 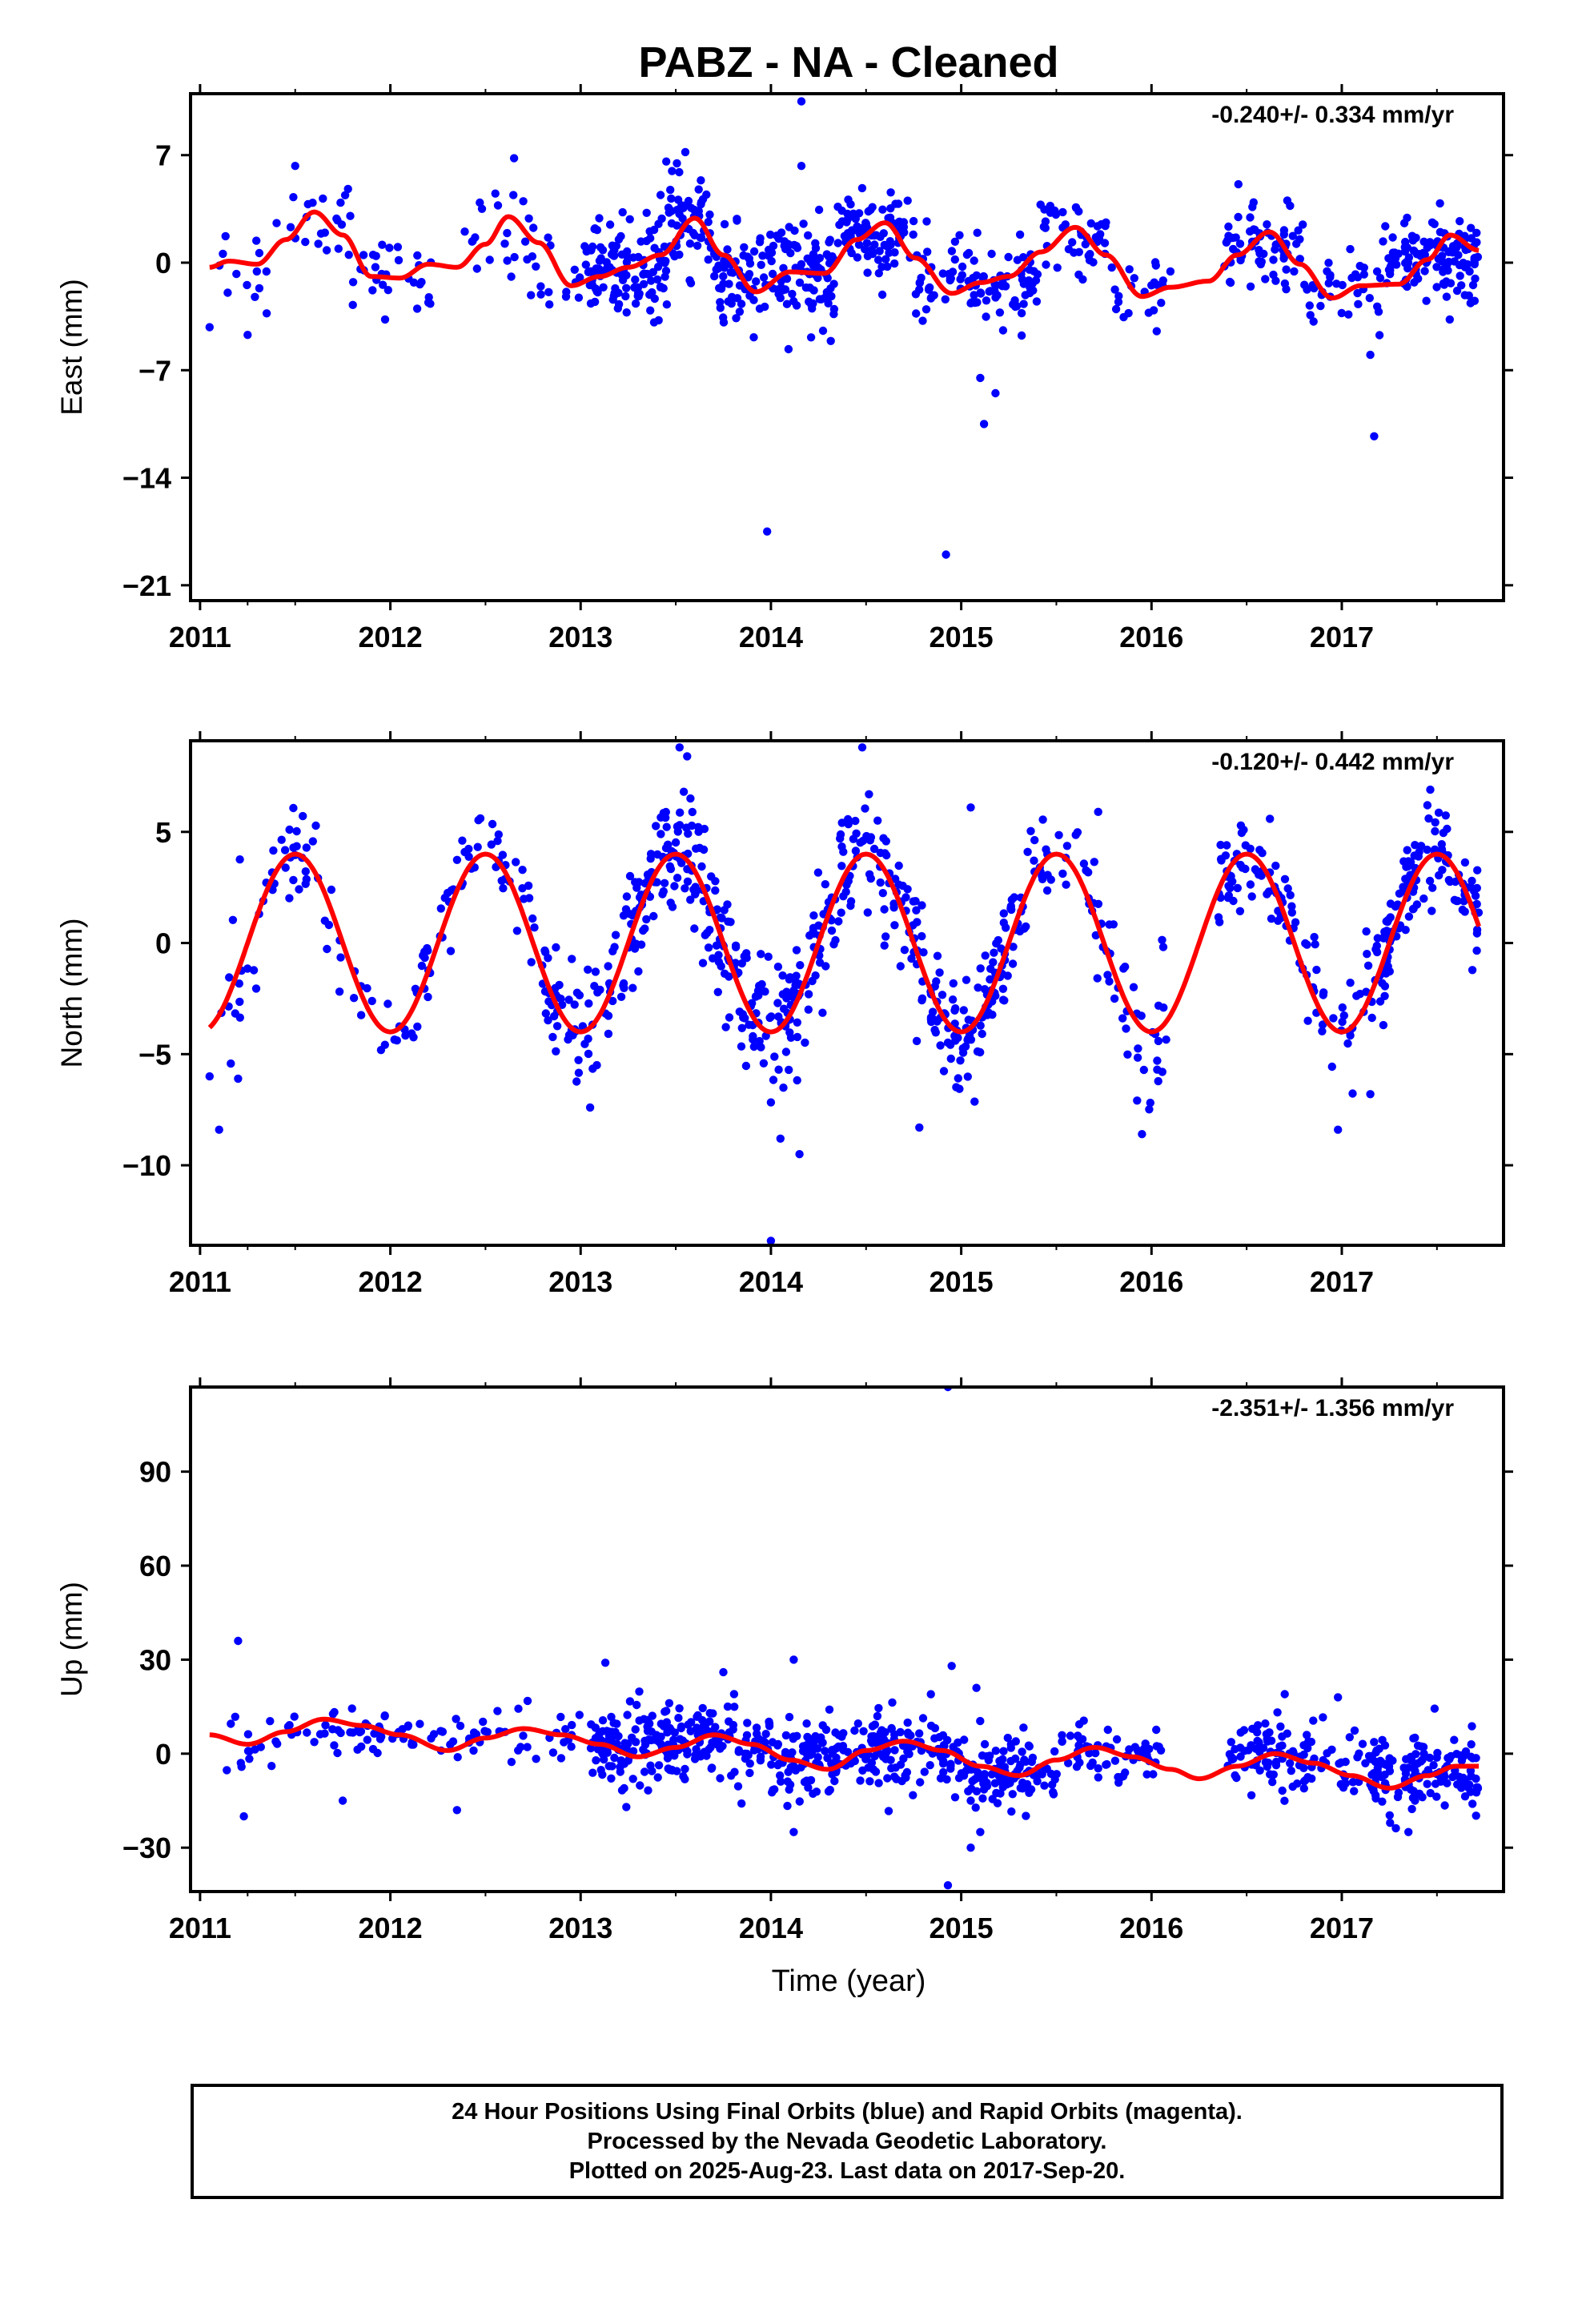 I want to click on north-x-tick-label: 2013, so click(x=580, y=1281).